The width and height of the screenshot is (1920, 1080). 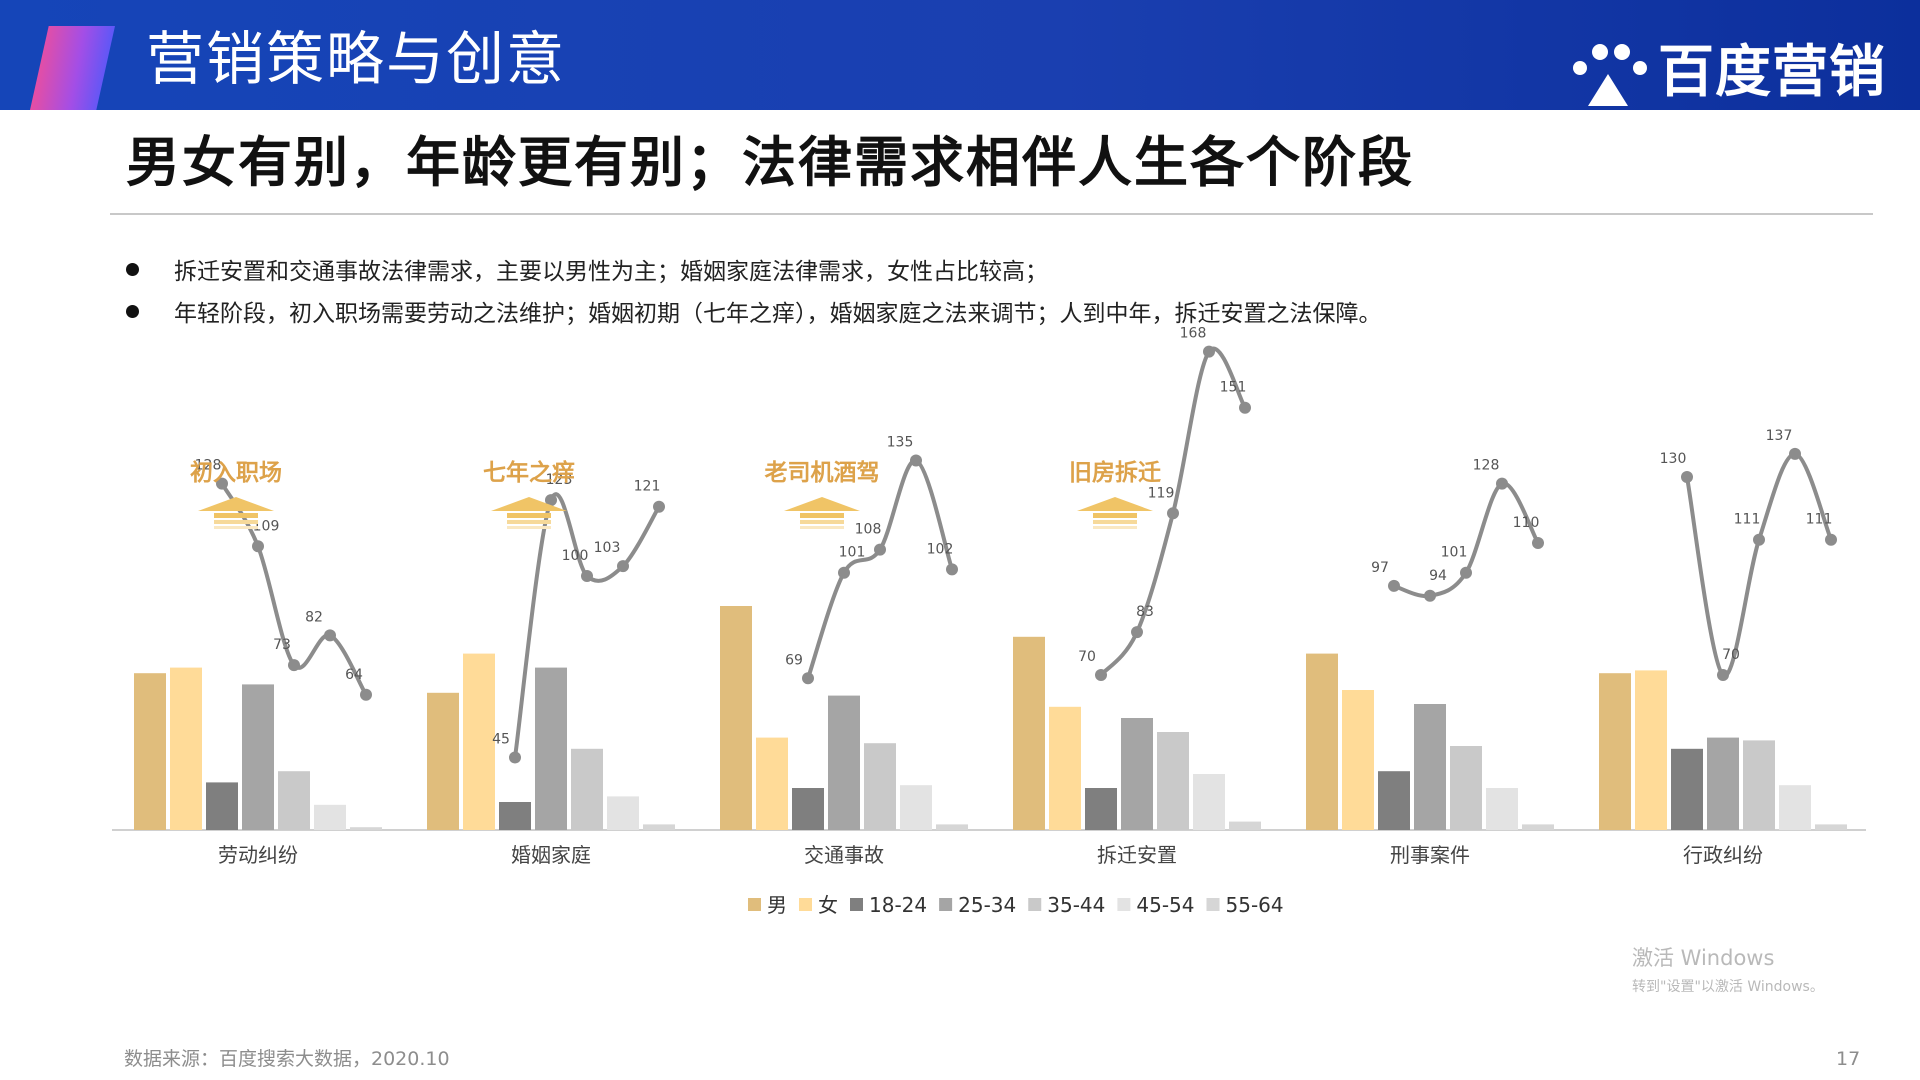 What do you see at coordinates (501, 740) in the screenshot?
I see `index-label-婚姻家庭: 45` at bounding box center [501, 740].